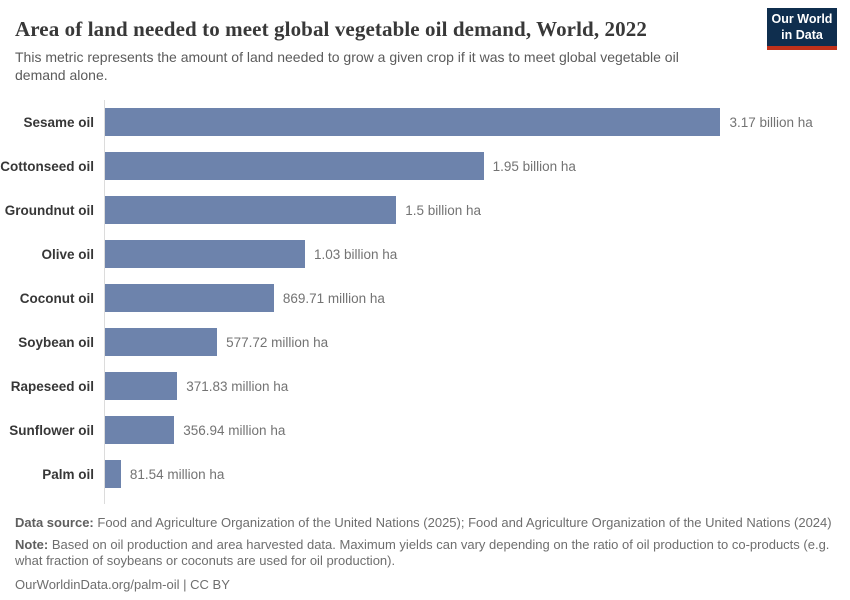 Image resolution: width=850 pixels, height=600 pixels. What do you see at coordinates (97, 584) in the screenshot?
I see `owid-url-link: OurWorldinData.org/palm-oil` at bounding box center [97, 584].